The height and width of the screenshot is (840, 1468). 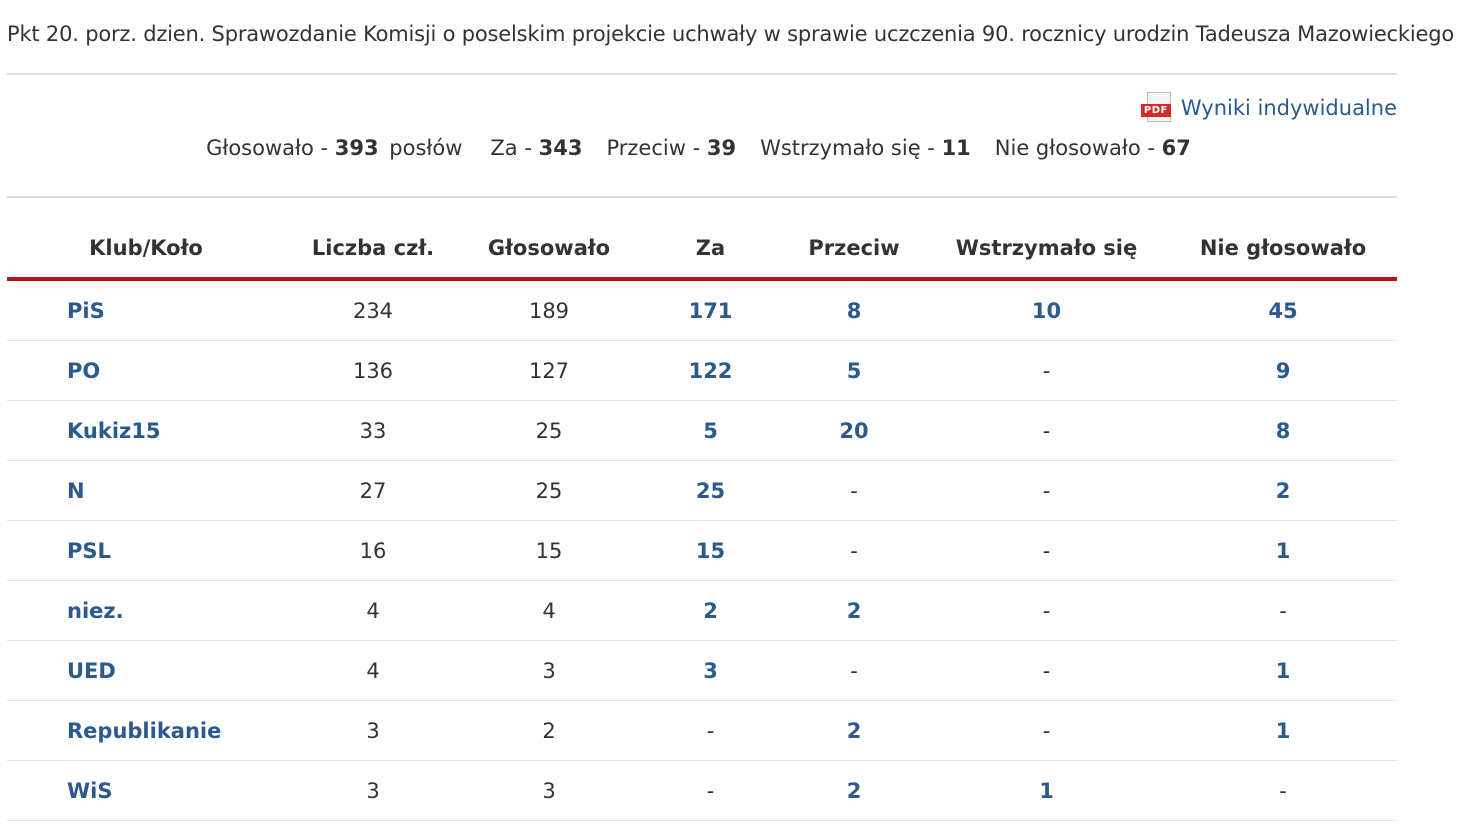 I want to click on header-voted: Głosowało, so click(x=549, y=249).